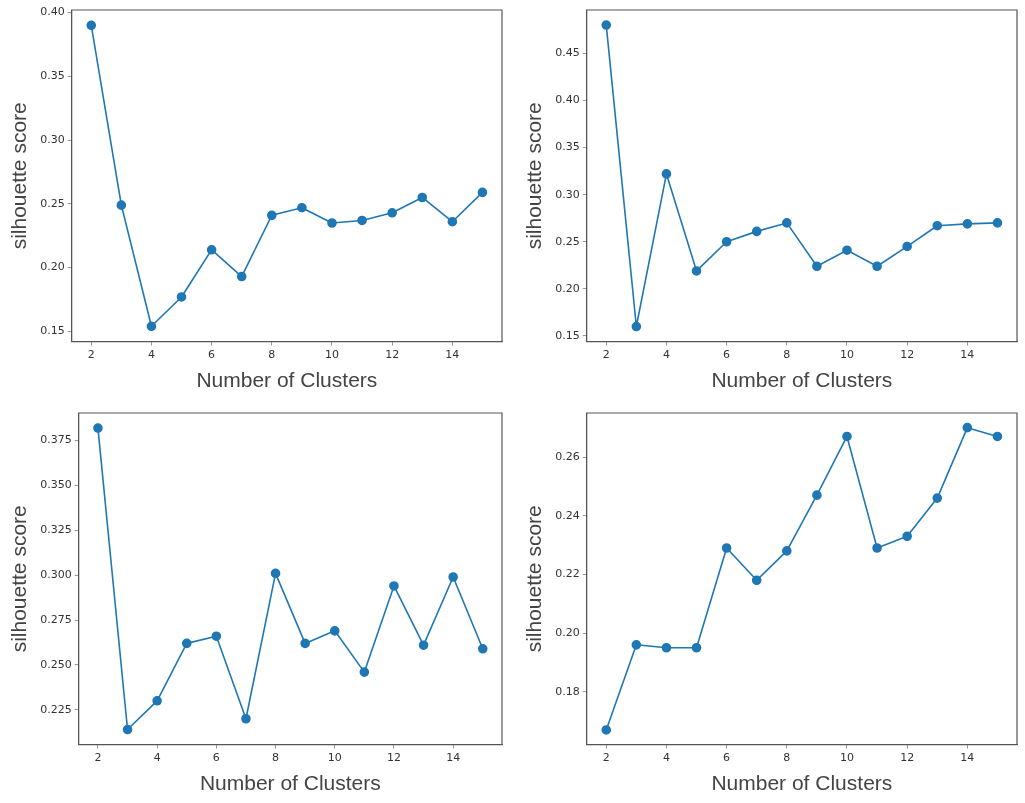  Describe the element at coordinates (56, 664) in the screenshot. I see `y-tick-label: 0.250` at that location.